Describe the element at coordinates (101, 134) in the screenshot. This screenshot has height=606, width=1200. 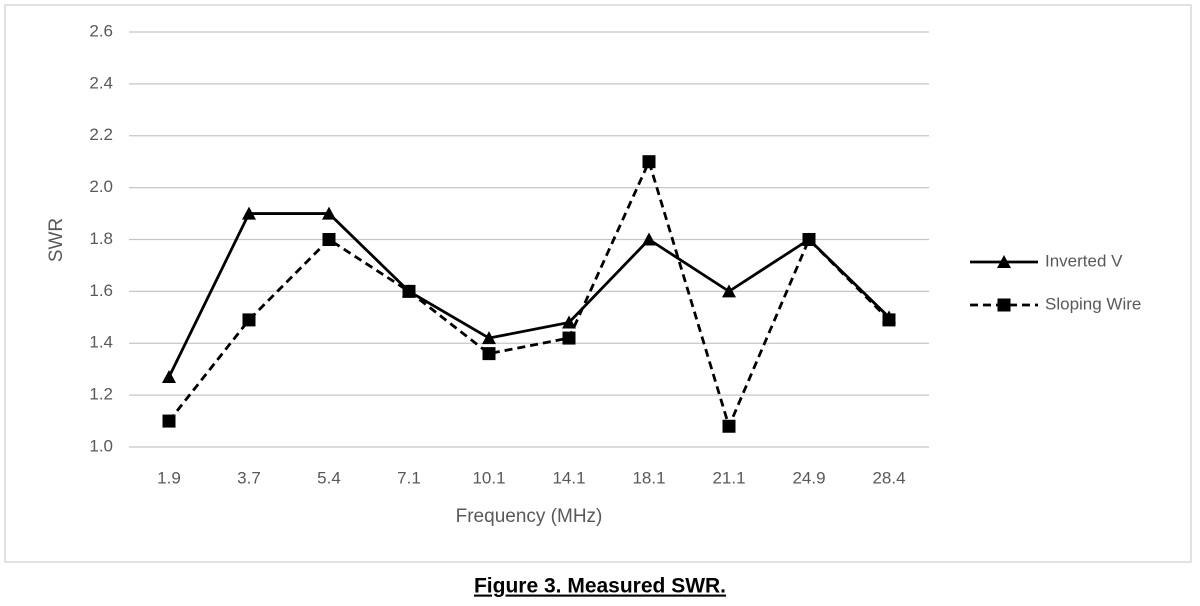
I see `y-tick-label: 2.2` at that location.